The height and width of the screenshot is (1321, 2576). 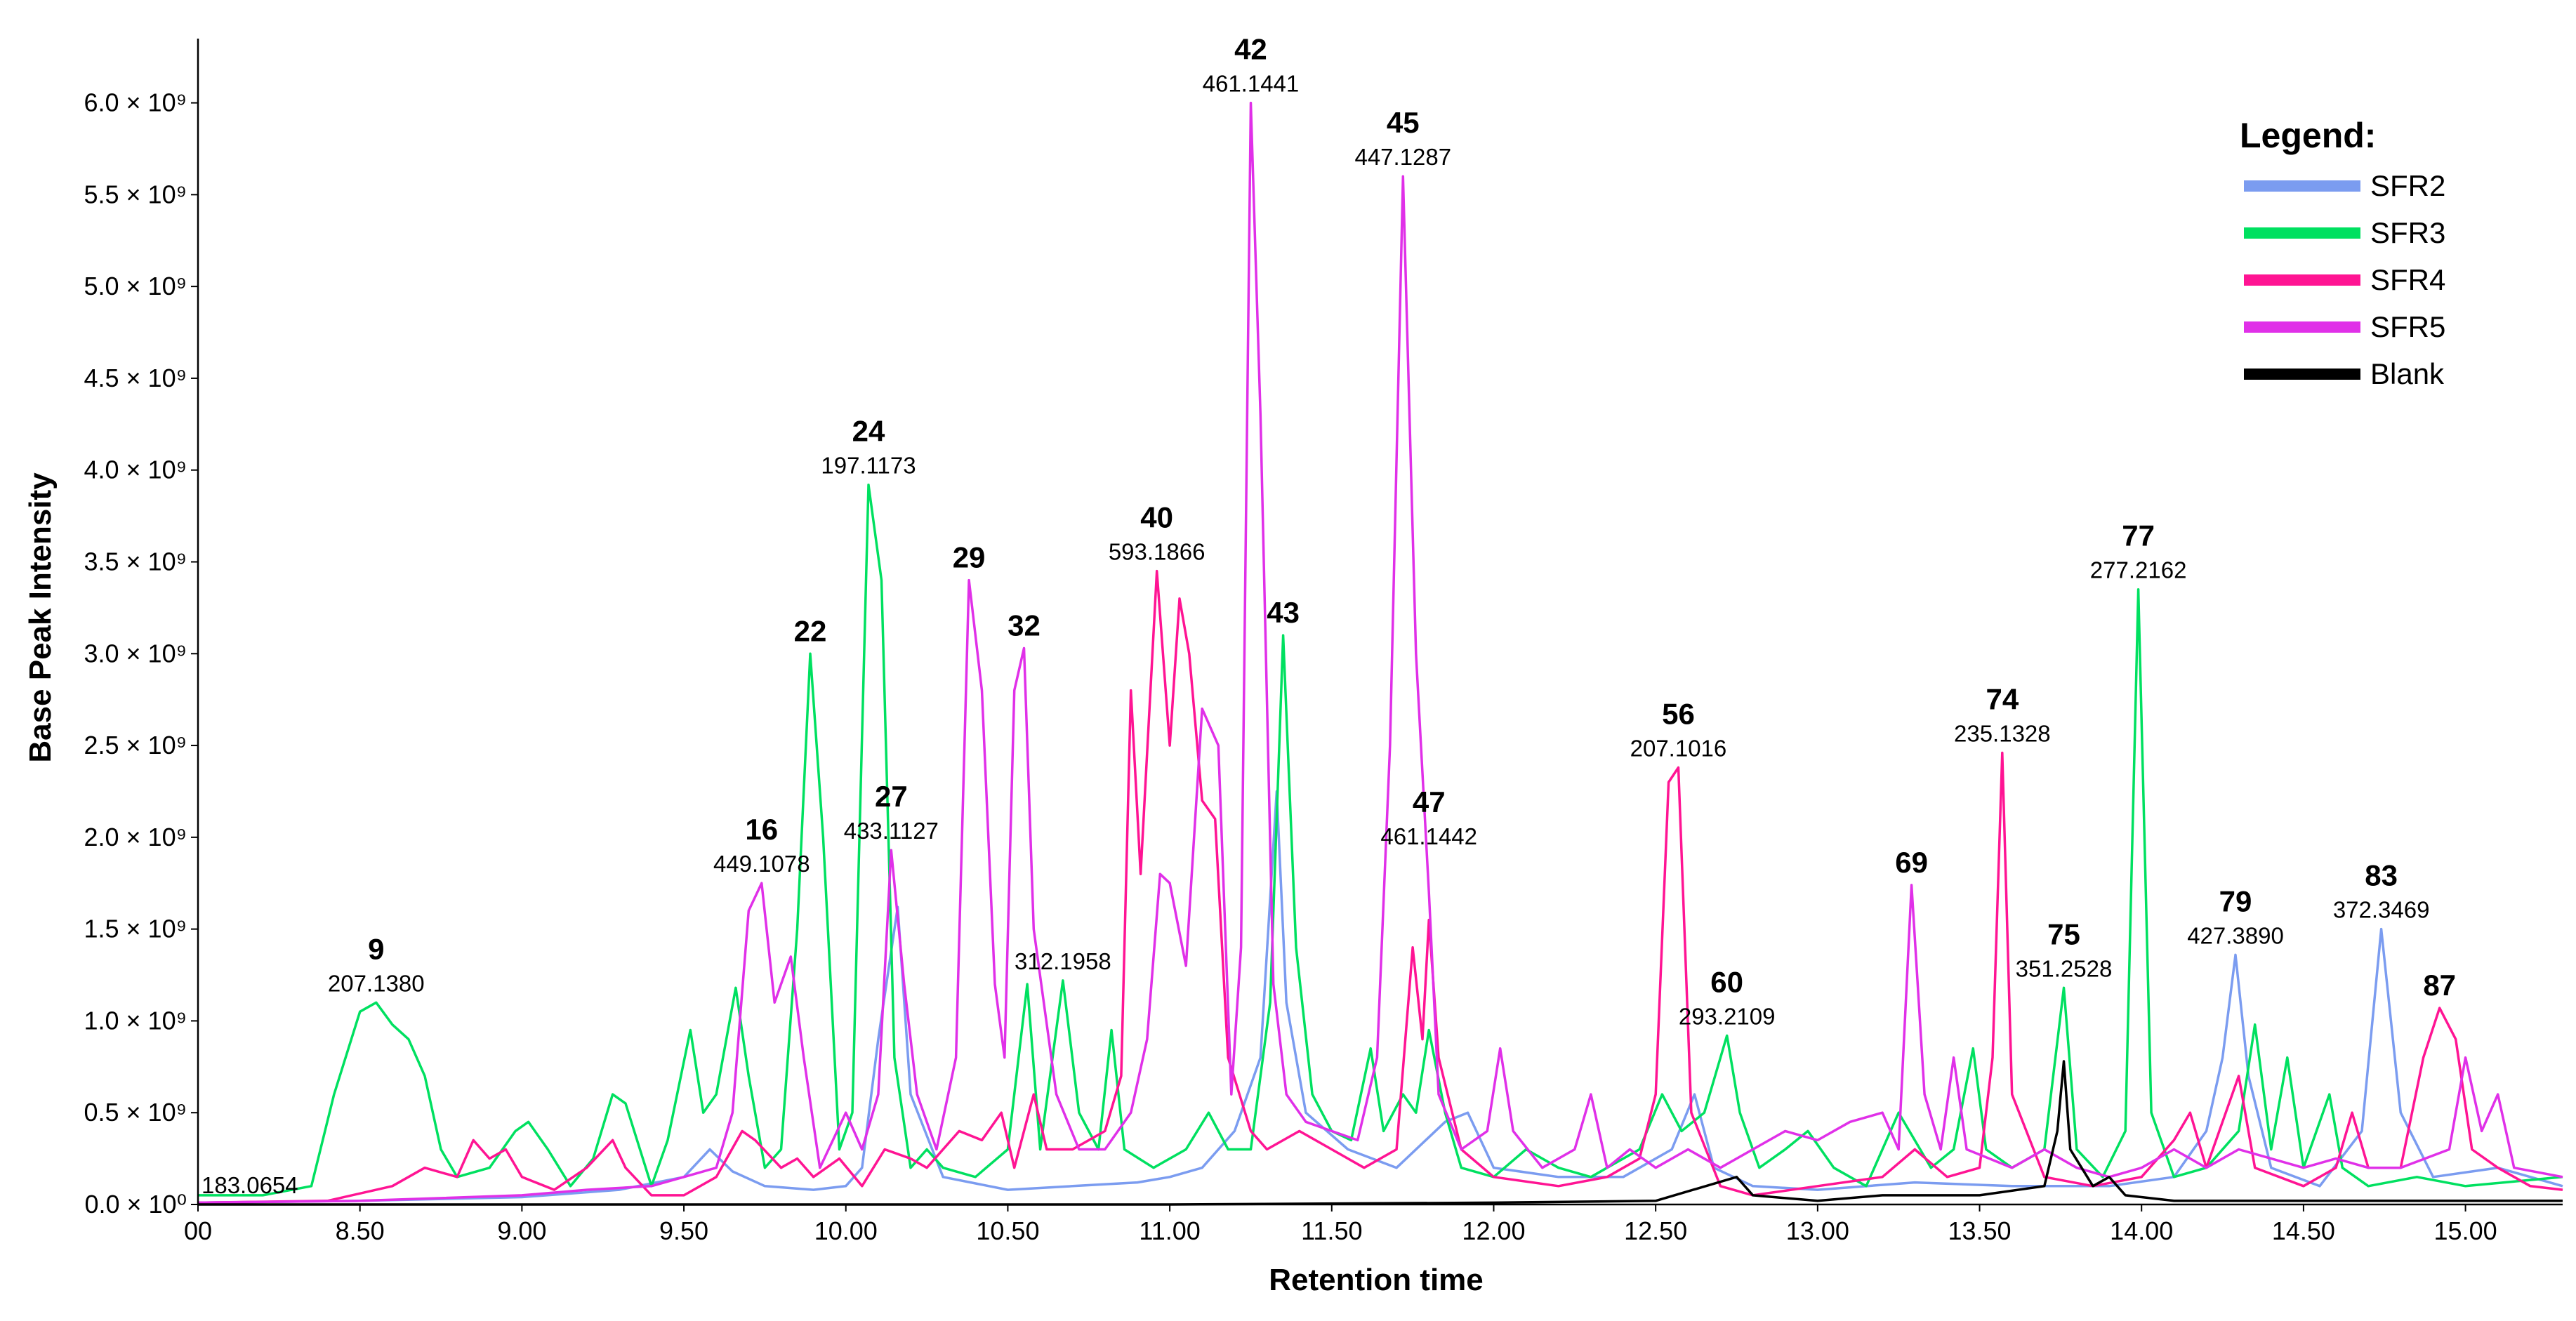 What do you see at coordinates (1679, 748) in the screenshot?
I see `peak-mz-label: 207.1016` at bounding box center [1679, 748].